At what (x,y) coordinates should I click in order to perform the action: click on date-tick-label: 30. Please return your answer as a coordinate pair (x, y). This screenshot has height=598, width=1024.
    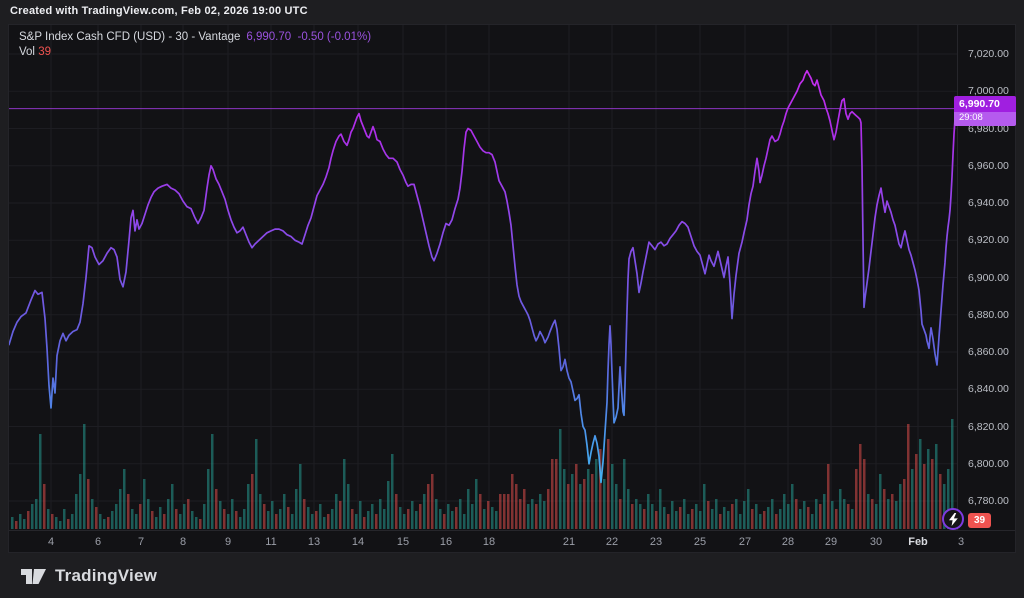
    Looking at the image, I should click on (876, 542).